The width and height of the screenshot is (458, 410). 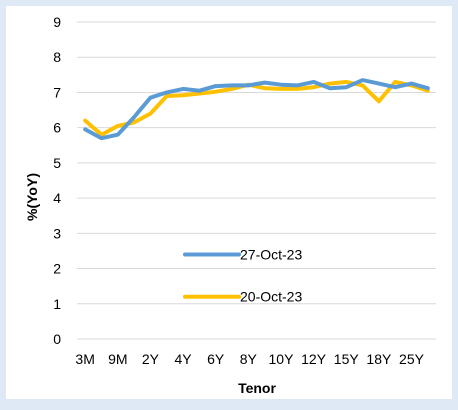 I want to click on x-tick-label: 3M, so click(x=84, y=359).